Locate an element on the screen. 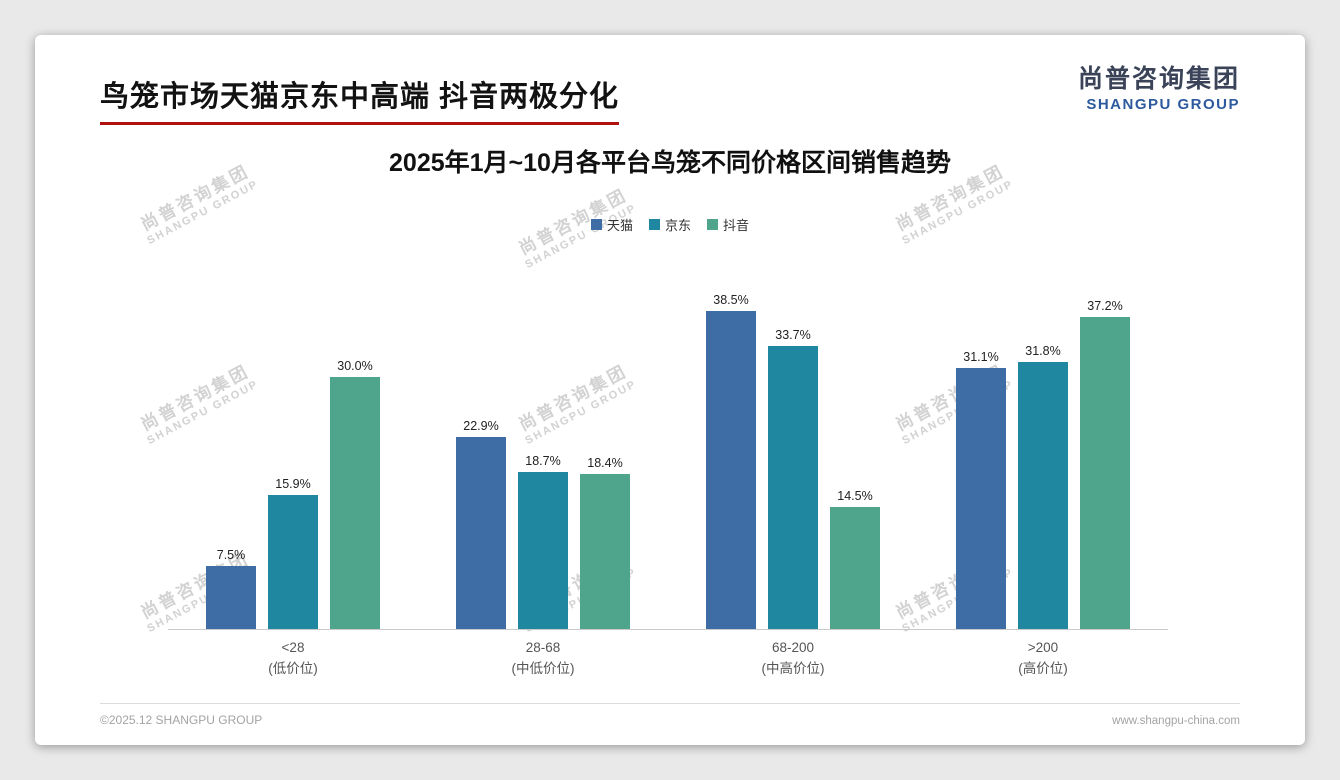 This screenshot has width=1340, height=780. bar-group-3: 31.1% 31.8% 37.2% is located at coordinates (1043, 461).